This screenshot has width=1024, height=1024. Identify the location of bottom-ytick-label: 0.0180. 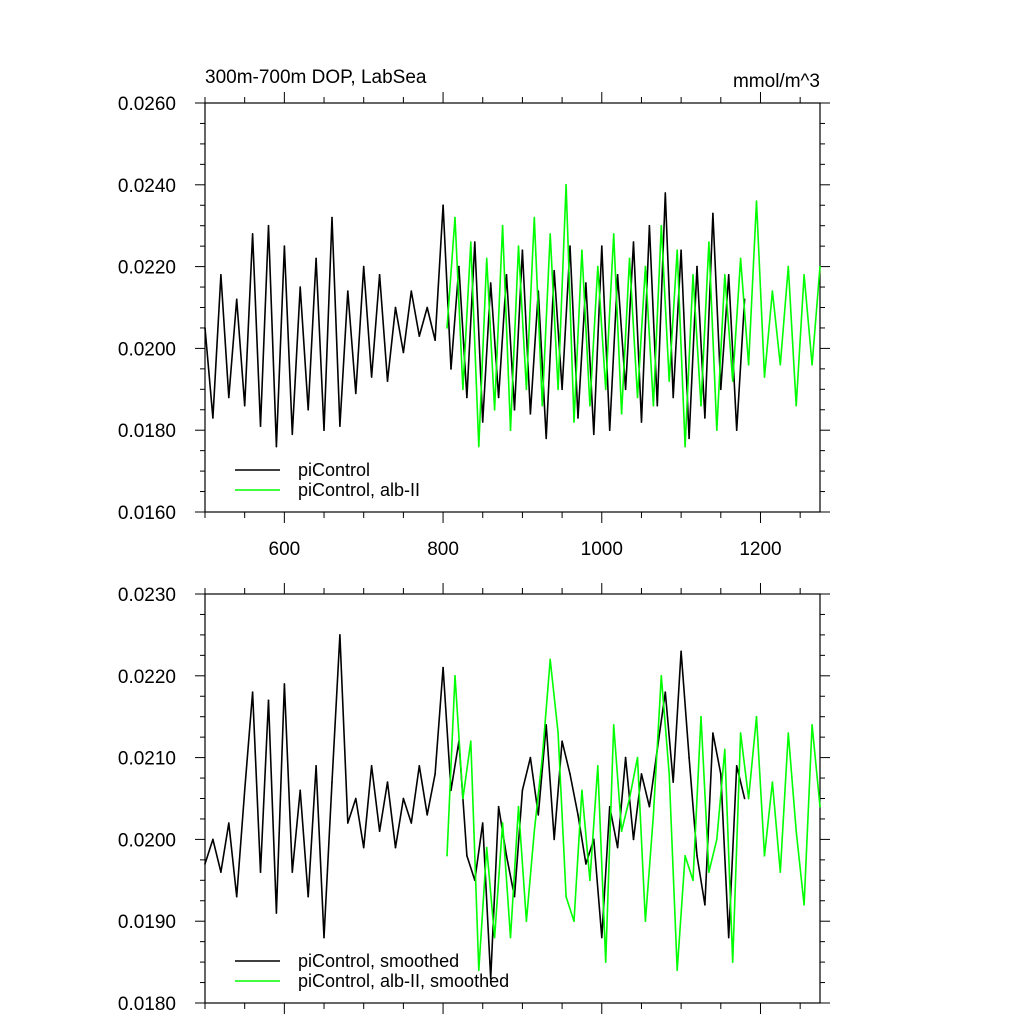
(147, 1004).